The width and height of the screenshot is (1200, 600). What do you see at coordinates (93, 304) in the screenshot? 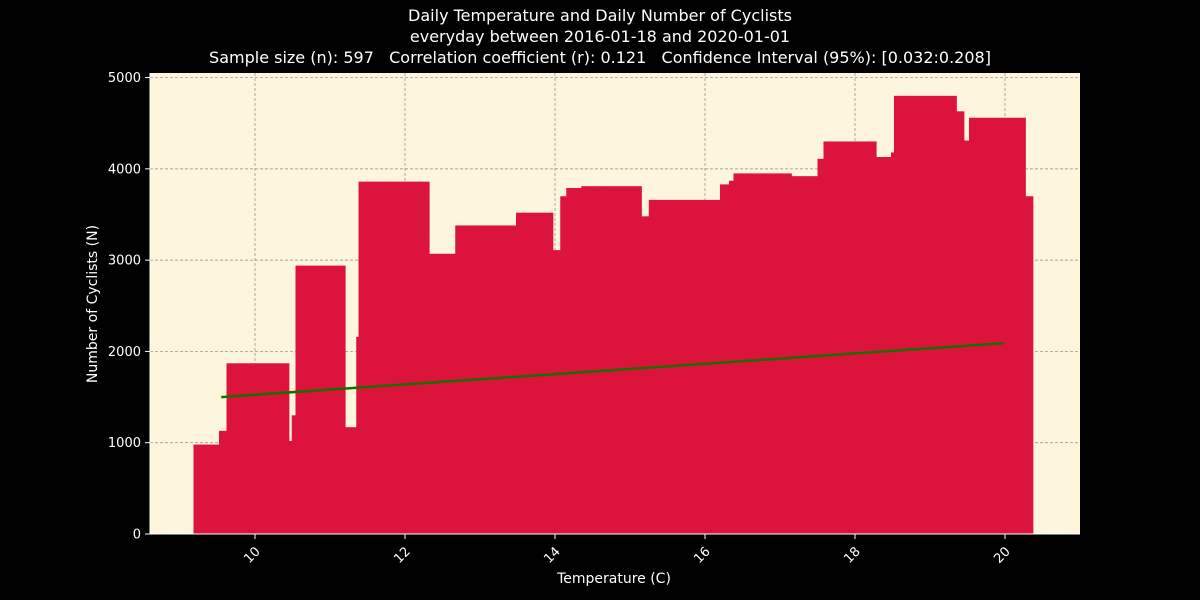
I see `y-axis-label: Number of Cyclists (N)` at bounding box center [93, 304].